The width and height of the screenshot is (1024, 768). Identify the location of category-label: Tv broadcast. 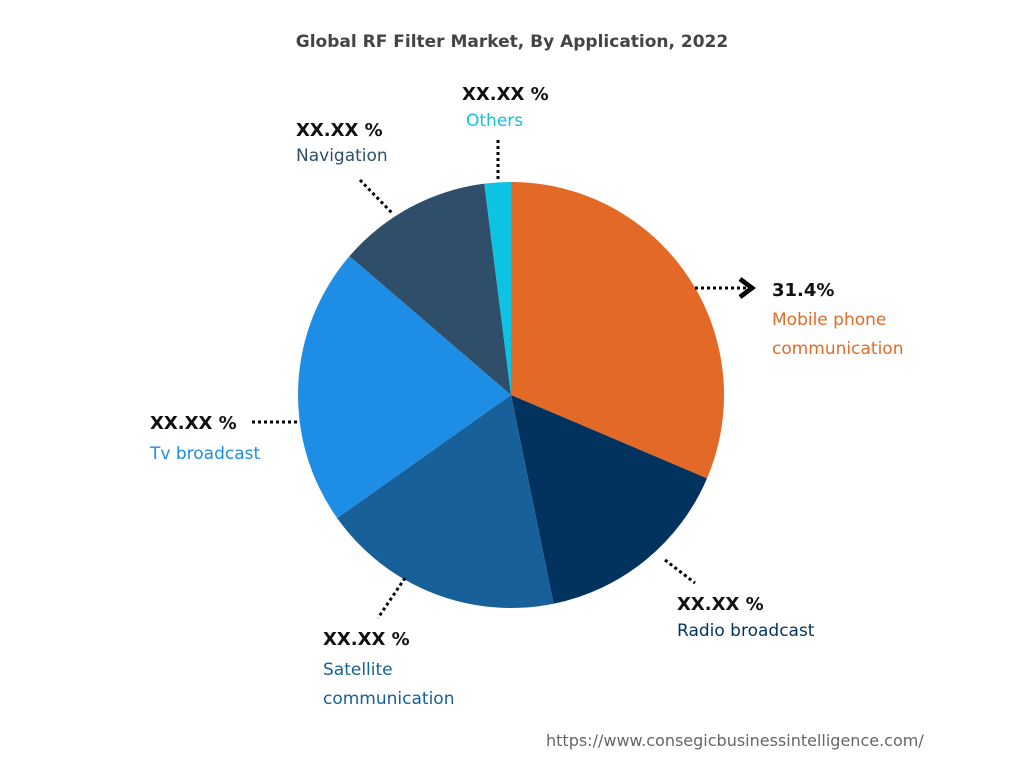
(205, 454).